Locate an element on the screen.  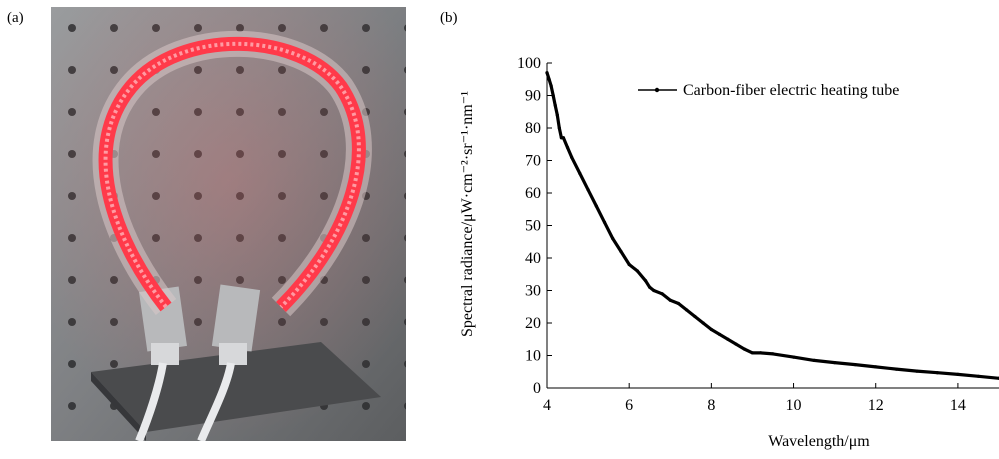
panel-label-b: (b) is located at coordinates (449, 18).